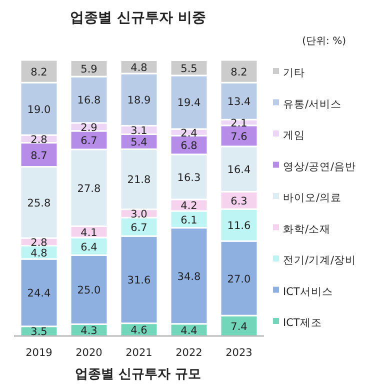  I want to click on x-tick-label: 2021, so click(139, 353).